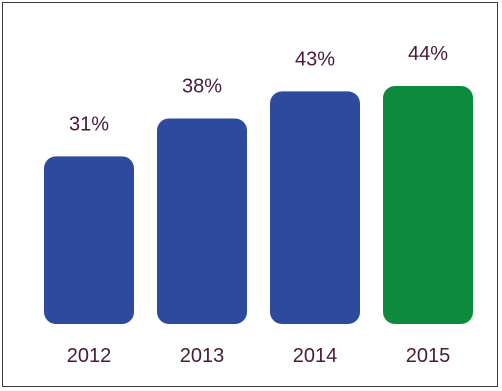 The image size is (502, 391). Describe the element at coordinates (89, 240) in the screenshot. I see `bar-2012` at that location.